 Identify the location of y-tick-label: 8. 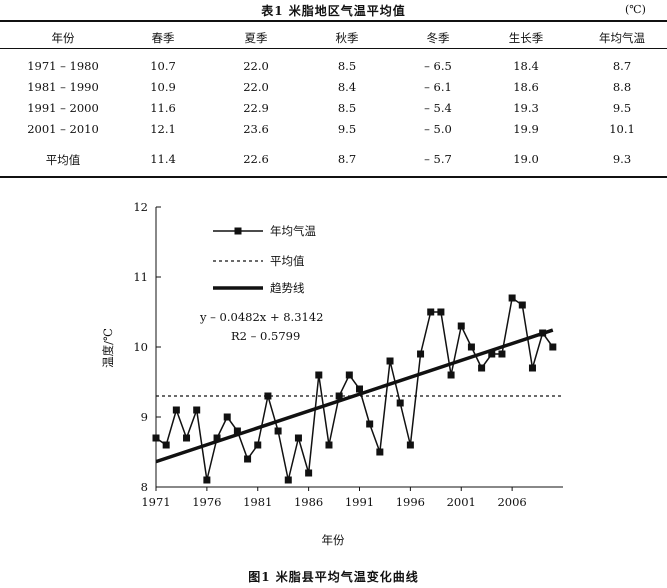
(144, 487).